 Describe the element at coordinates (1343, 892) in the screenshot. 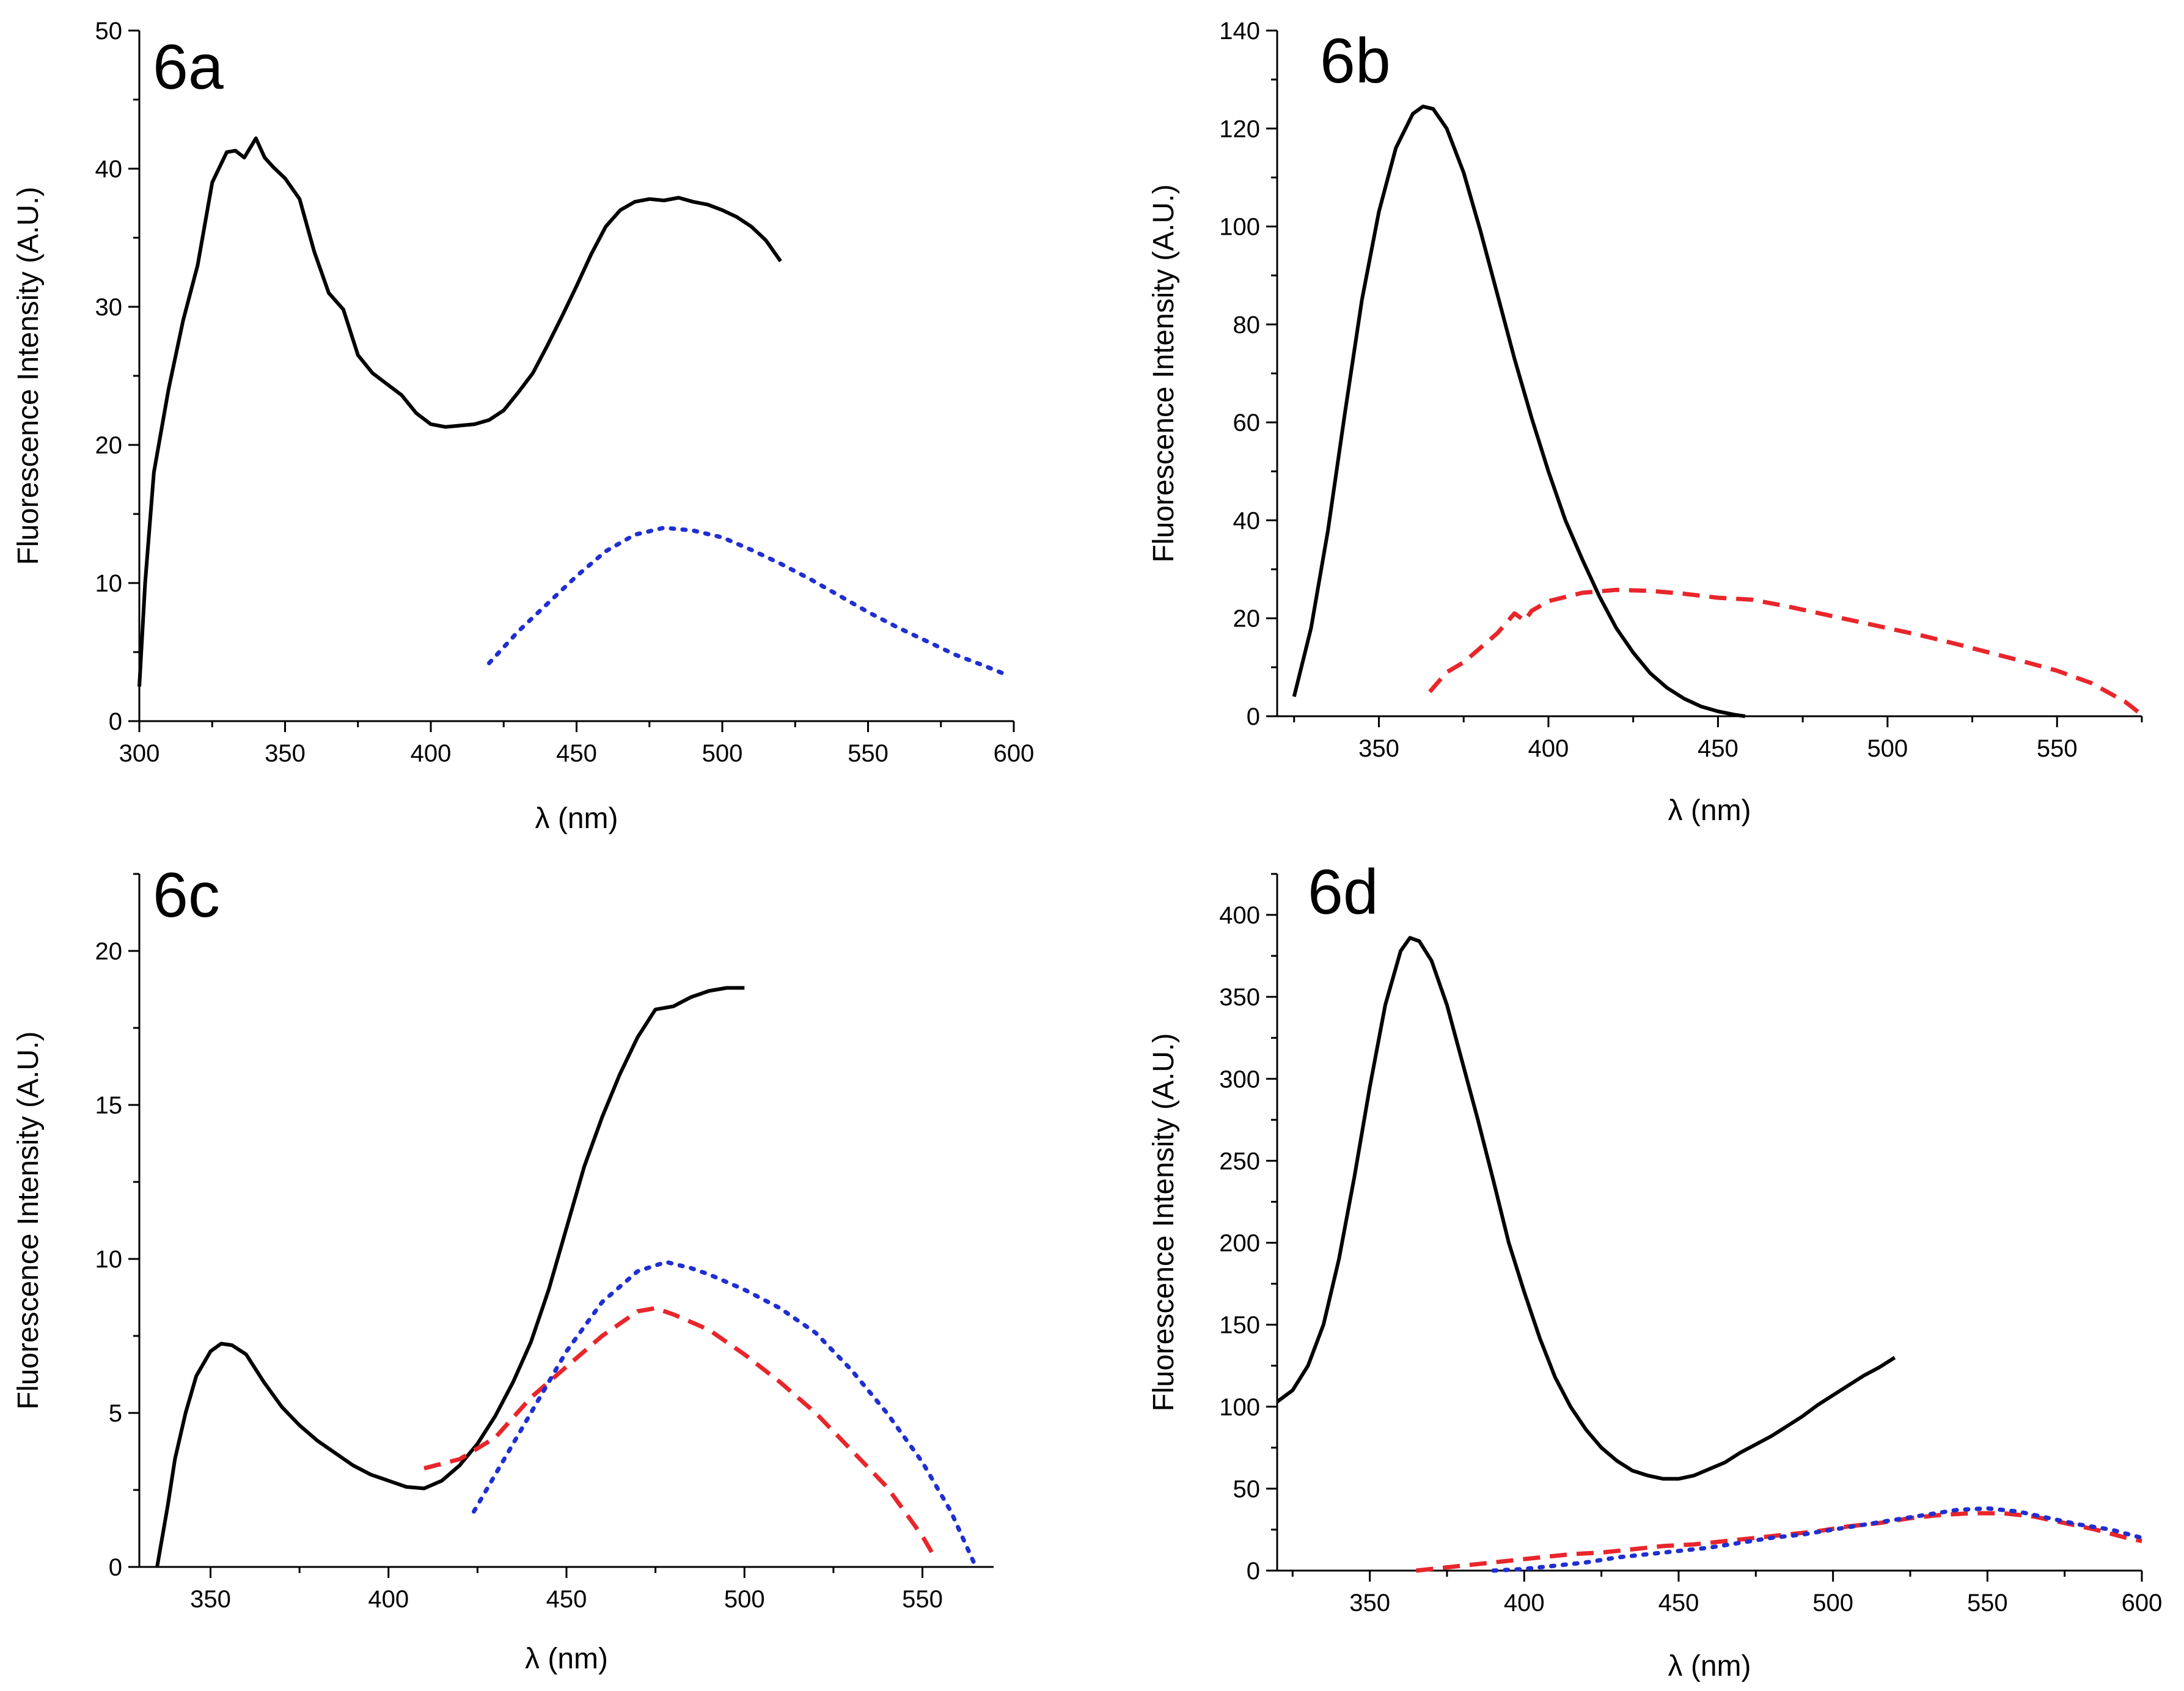

I see `panel-label: 6d` at that location.